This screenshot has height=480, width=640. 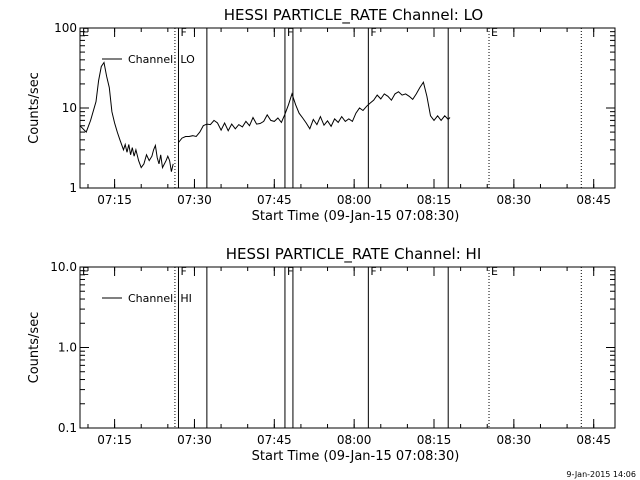 What do you see at coordinates (63, 267) in the screenshot?
I see `y-tick-label: 10.0` at bounding box center [63, 267].